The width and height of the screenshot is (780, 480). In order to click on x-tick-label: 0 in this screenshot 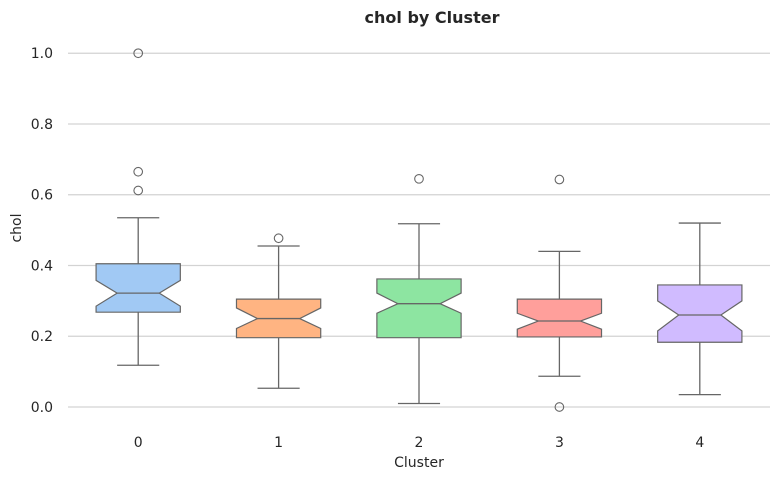, I will do `click(138, 443)`.